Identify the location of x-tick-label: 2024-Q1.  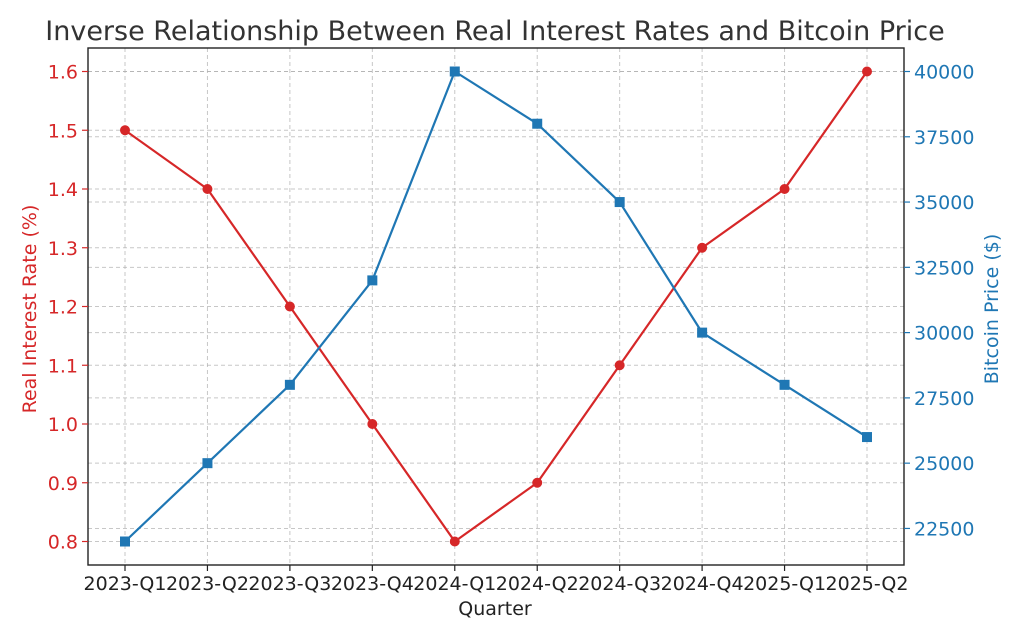
(454, 584).